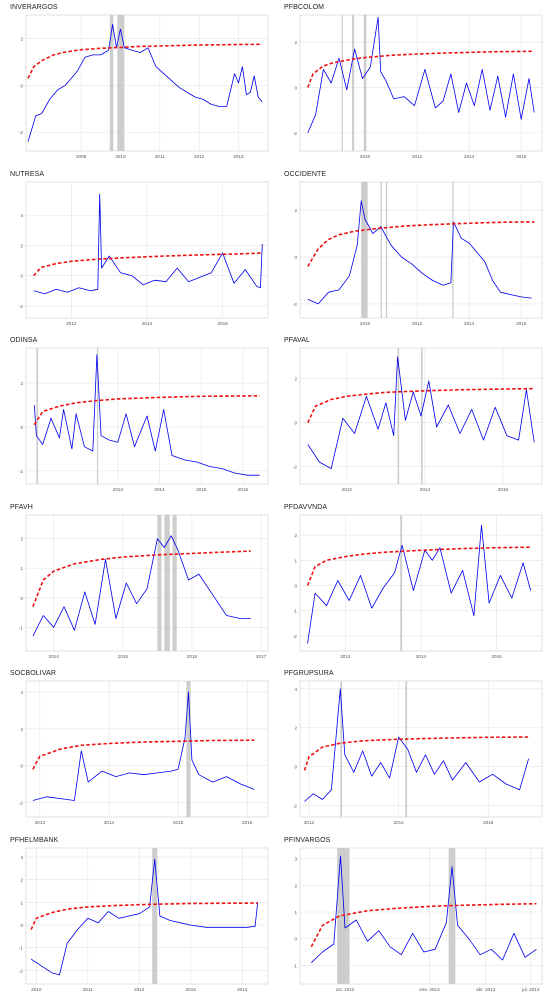  What do you see at coordinates (261, 656) in the screenshot?
I see `x-tick-label: 2017` at bounding box center [261, 656].